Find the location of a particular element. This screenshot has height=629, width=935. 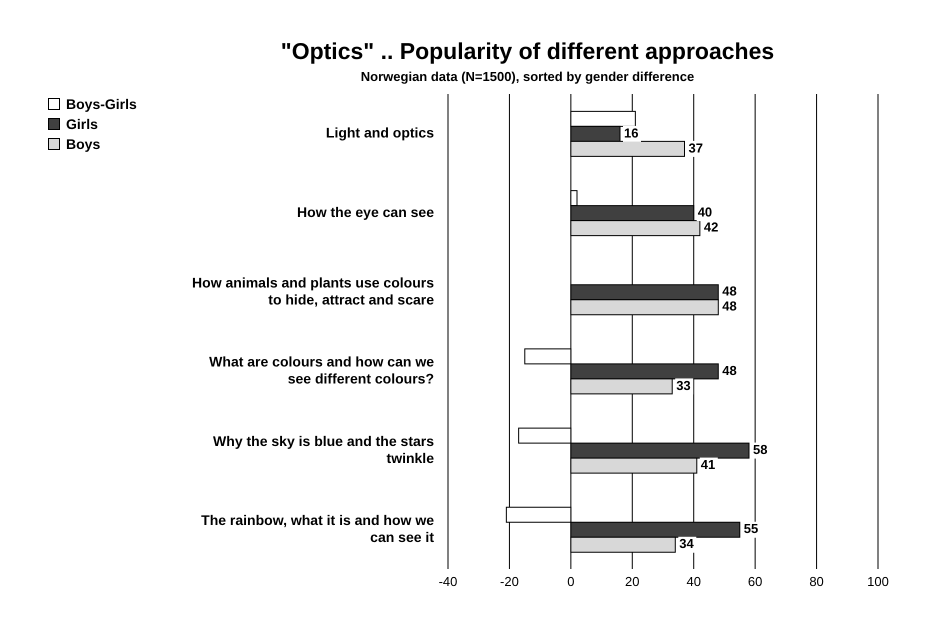

data-label: 41 is located at coordinates (708, 464).